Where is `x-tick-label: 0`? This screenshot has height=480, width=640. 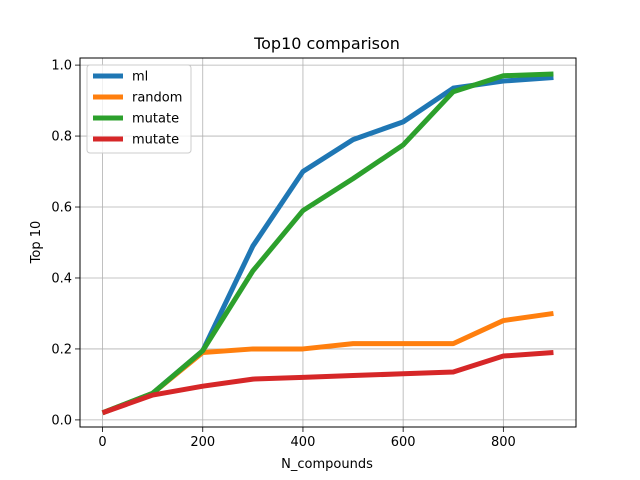 x-tick-label: 0 is located at coordinates (102, 442).